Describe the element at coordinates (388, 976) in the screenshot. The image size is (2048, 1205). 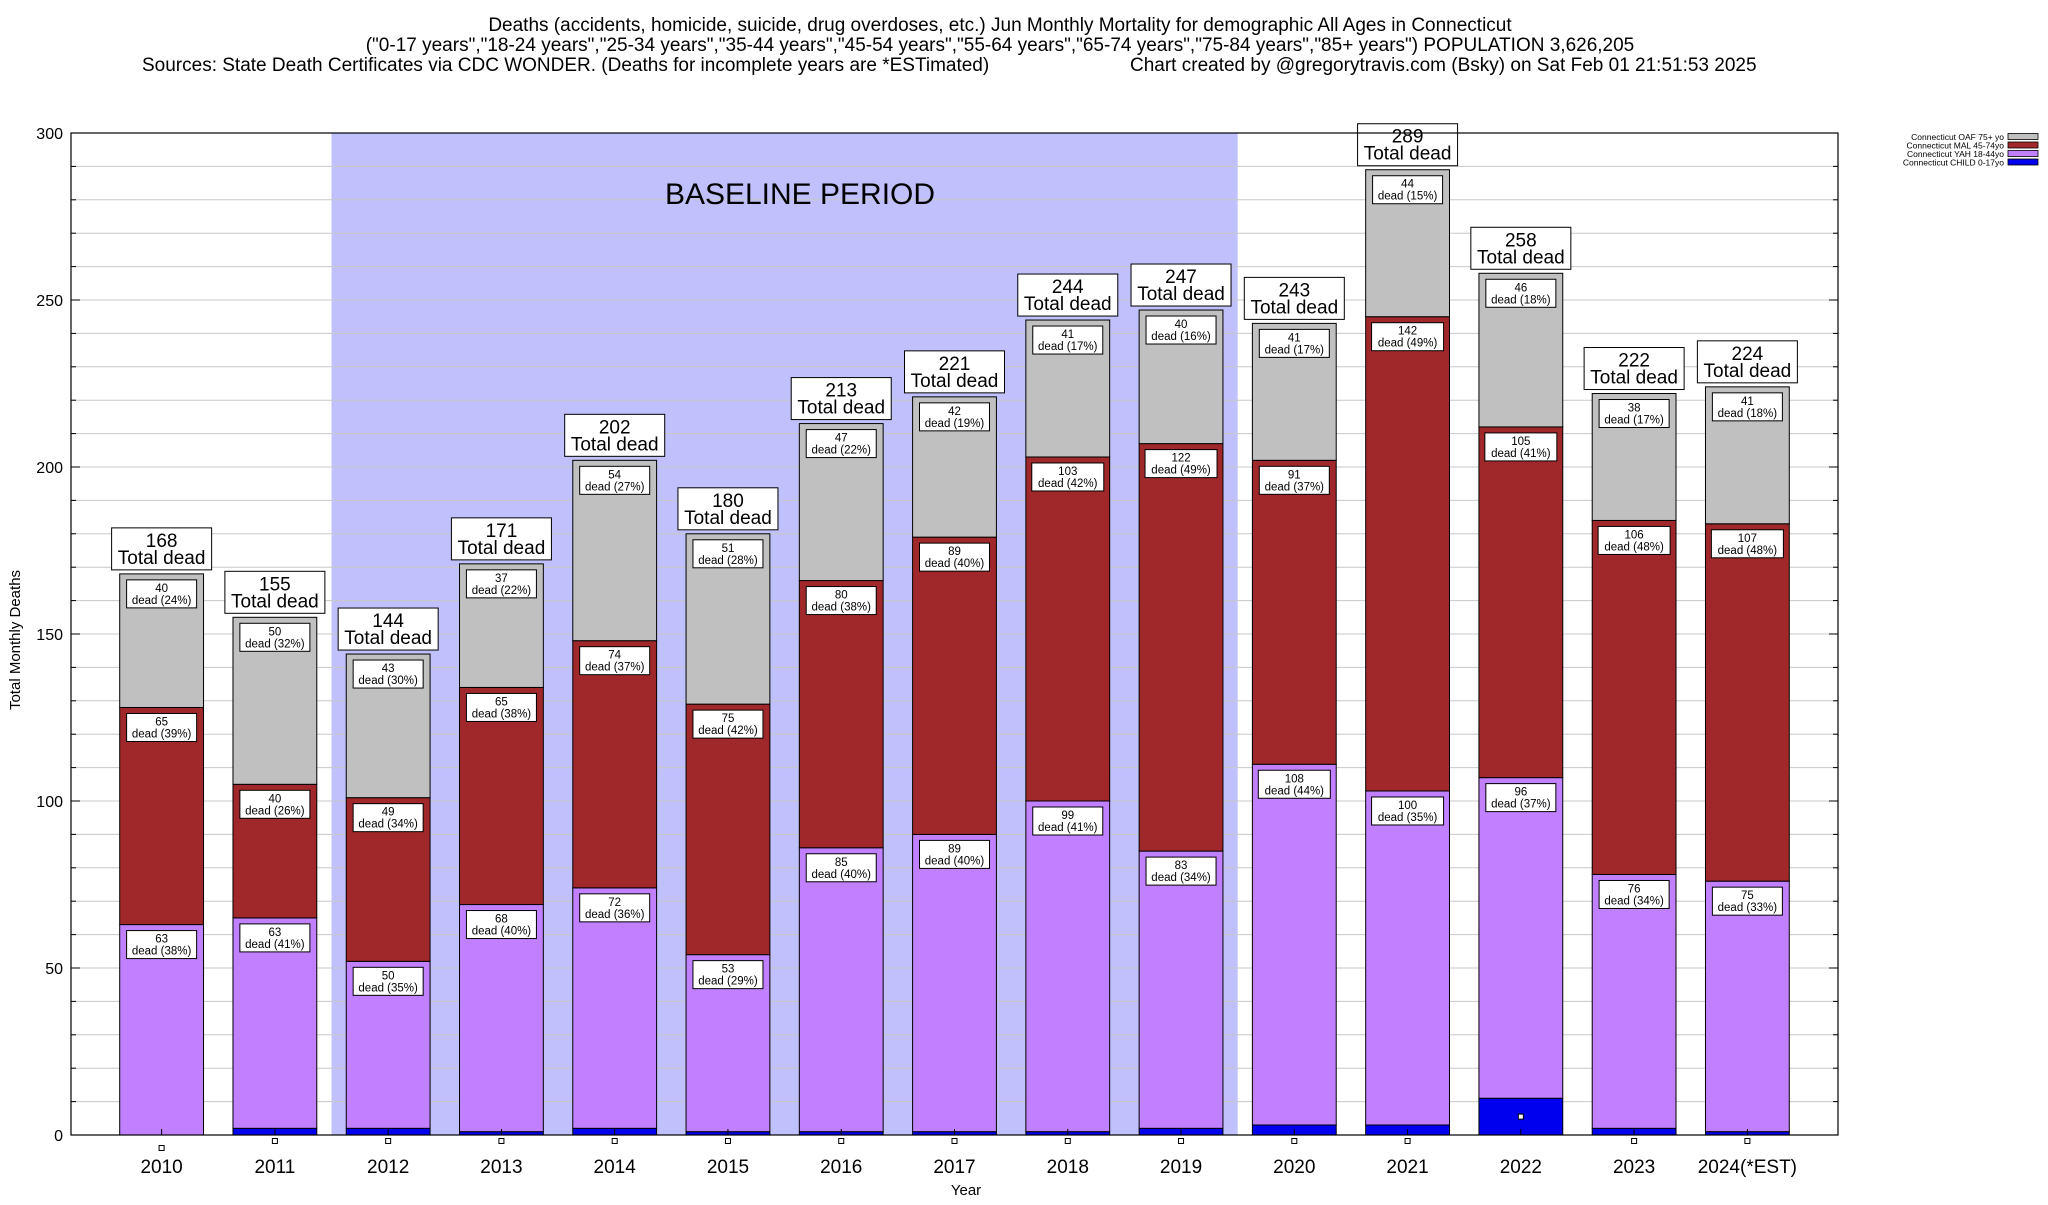
I see `segment-value-label: 50` at that location.